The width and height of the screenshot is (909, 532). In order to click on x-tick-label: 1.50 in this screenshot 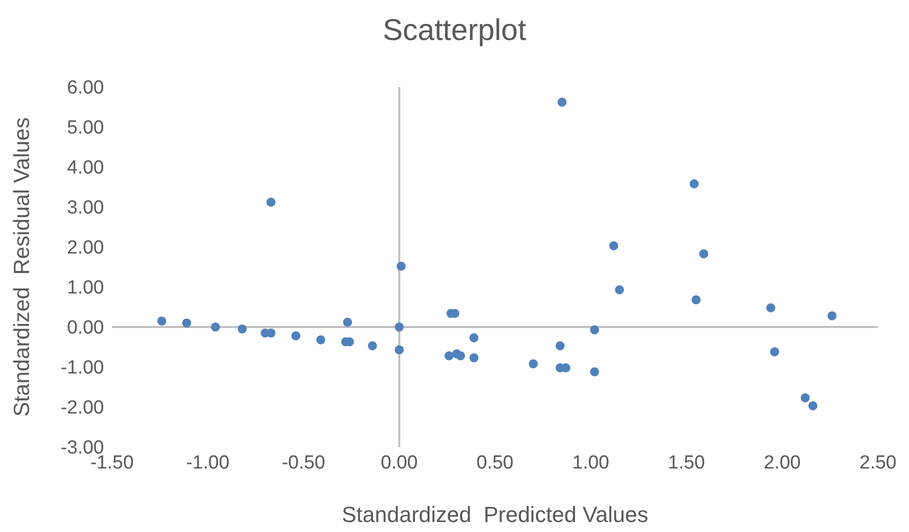, I will do `click(686, 463)`.